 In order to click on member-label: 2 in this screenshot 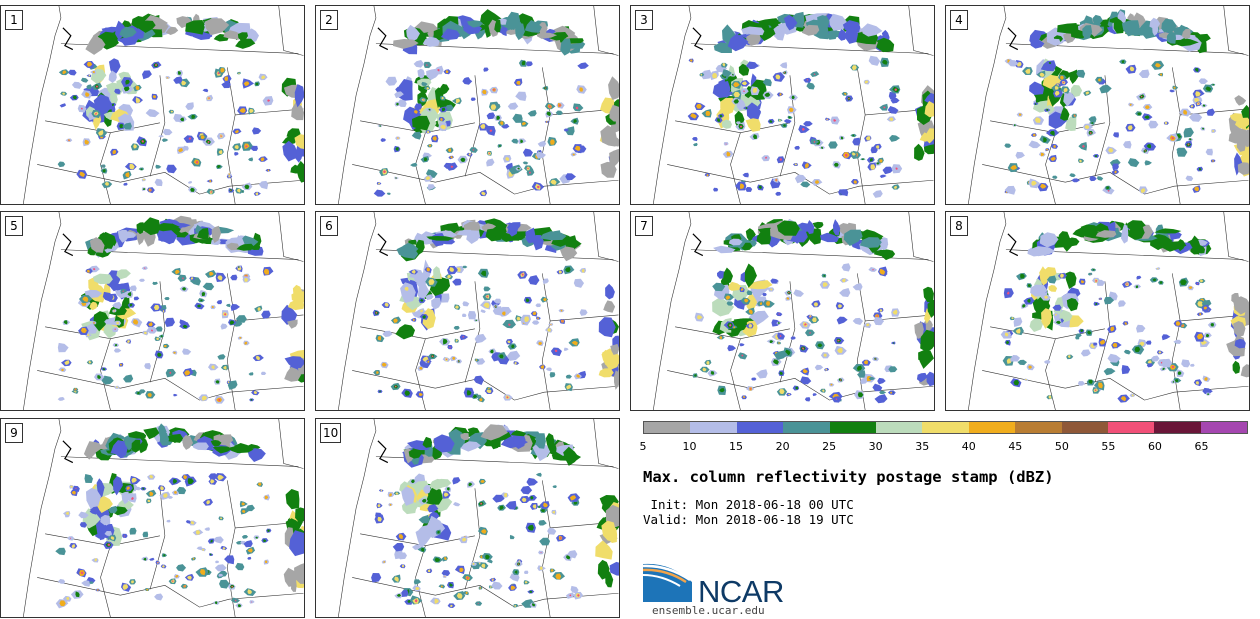, I will do `click(329, 20)`.